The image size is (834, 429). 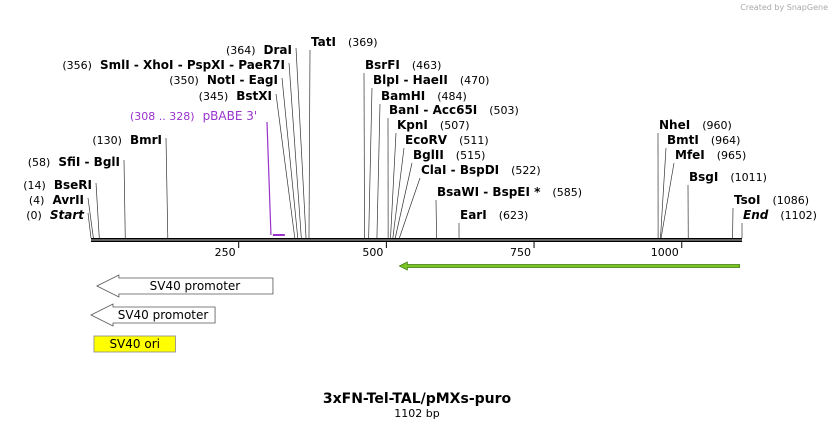 What do you see at coordinates (567, 192) in the screenshot?
I see `enzyme-position: (585)` at bounding box center [567, 192].